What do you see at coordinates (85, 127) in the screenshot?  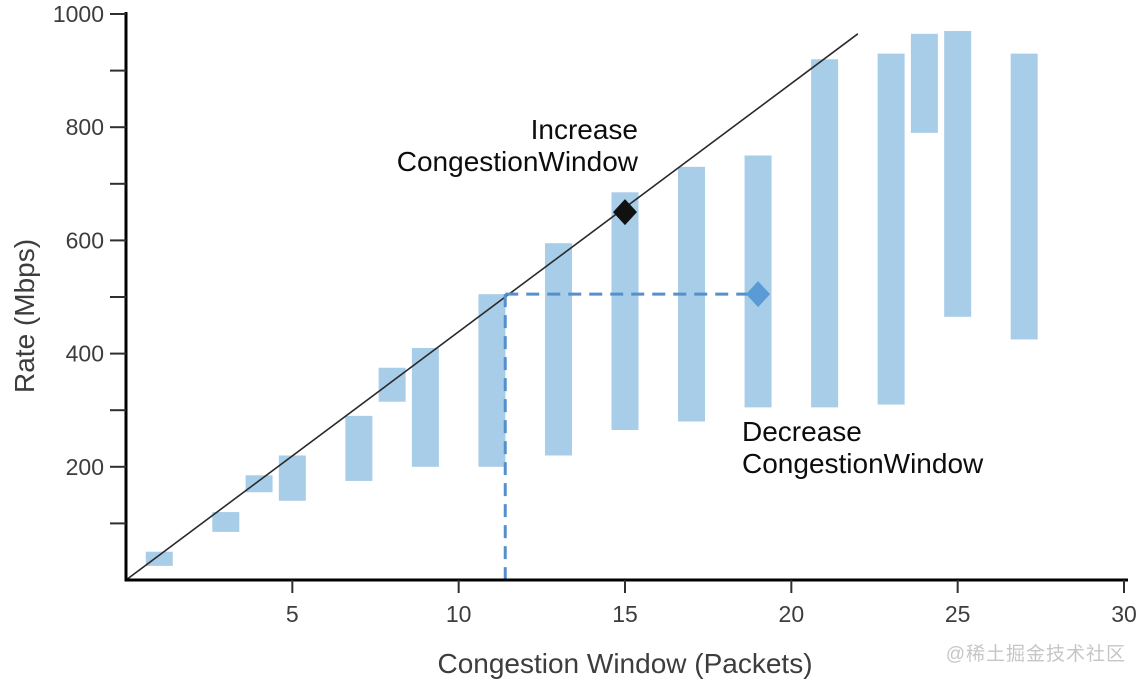 I see `y-tick-label: 800` at bounding box center [85, 127].